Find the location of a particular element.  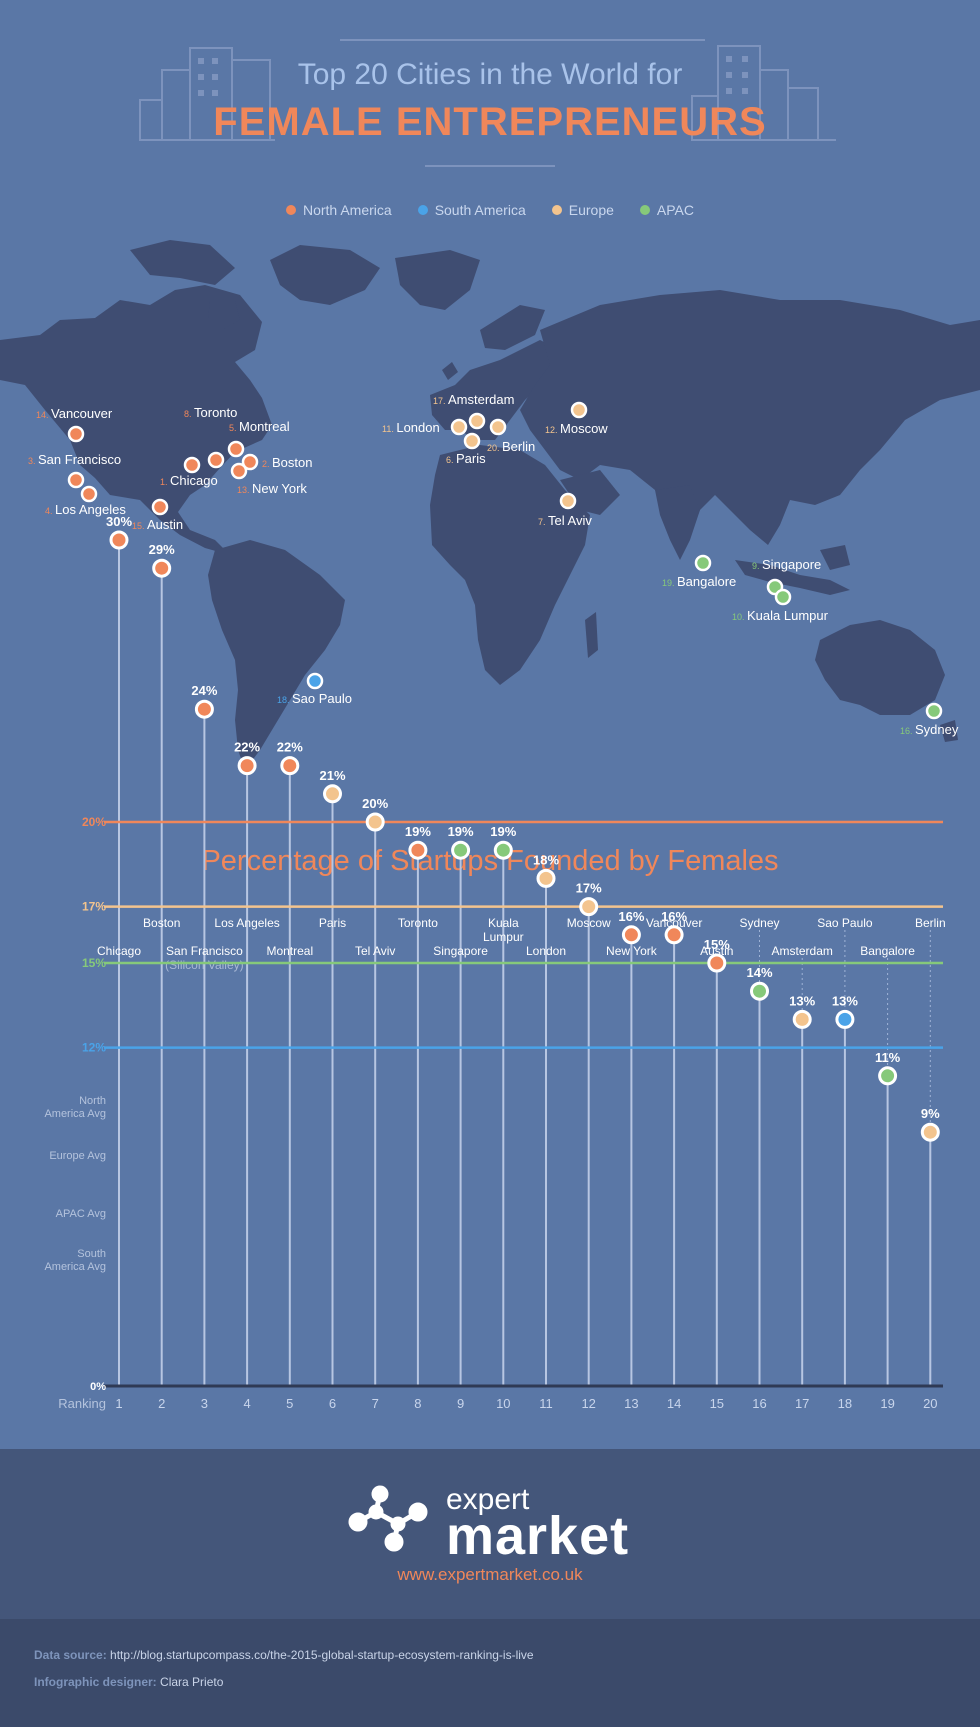

rank-tick-label: 15 is located at coordinates (717, 1403).